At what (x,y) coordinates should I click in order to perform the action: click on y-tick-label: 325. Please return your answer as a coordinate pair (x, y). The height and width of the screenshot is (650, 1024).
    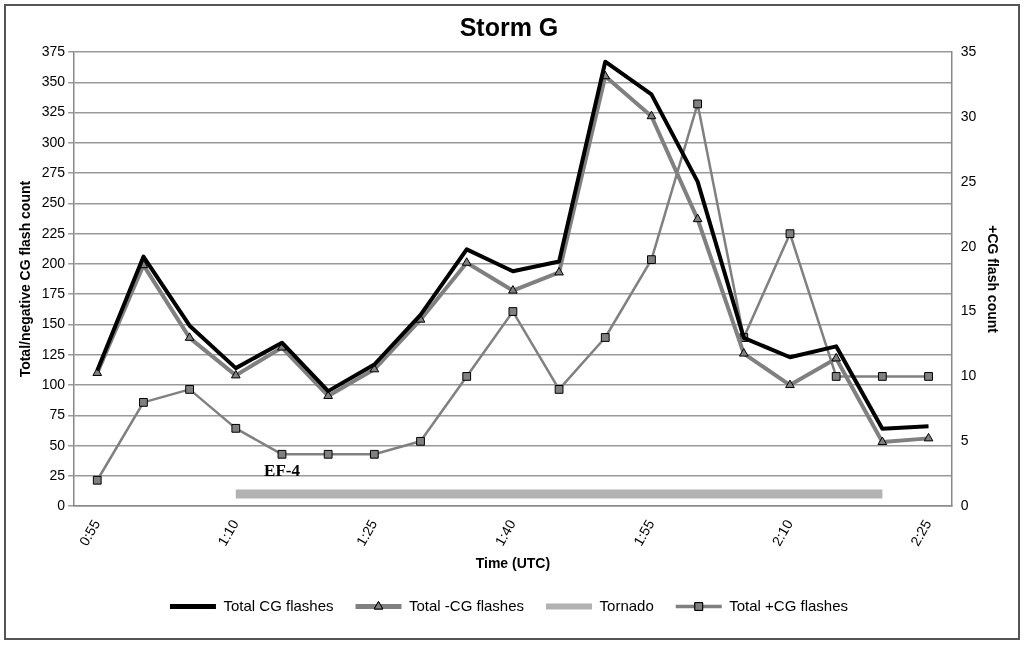
    Looking at the image, I should click on (53, 111).